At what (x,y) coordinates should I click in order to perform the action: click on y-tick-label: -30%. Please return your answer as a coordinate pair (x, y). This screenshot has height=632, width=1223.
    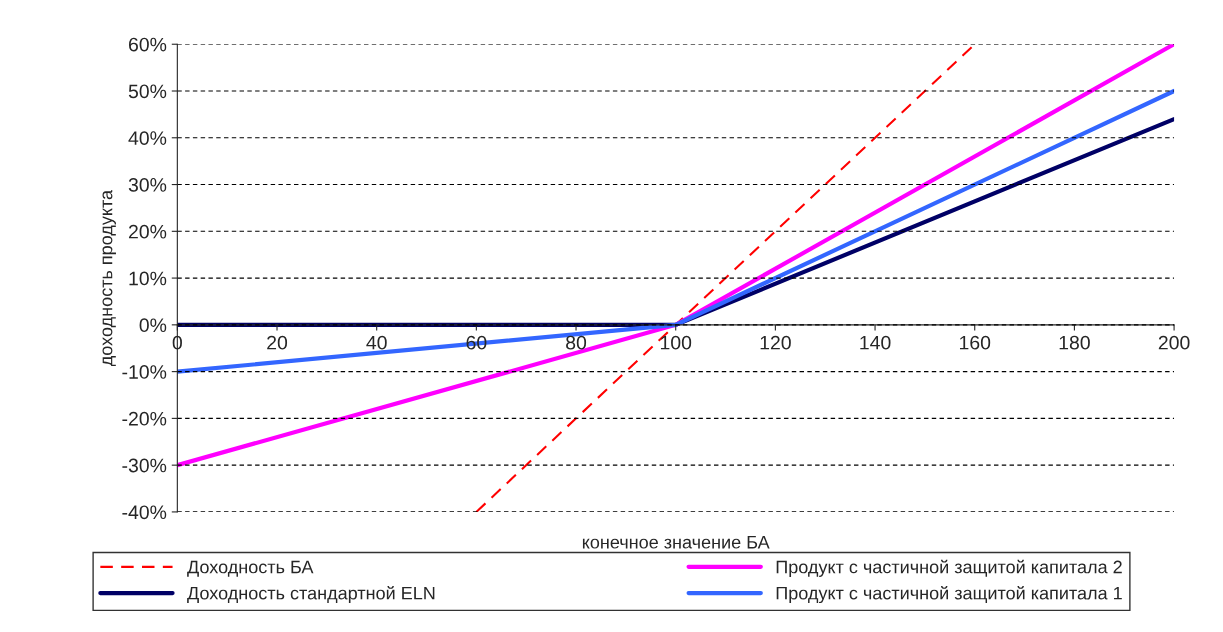
    Looking at the image, I should click on (144, 465).